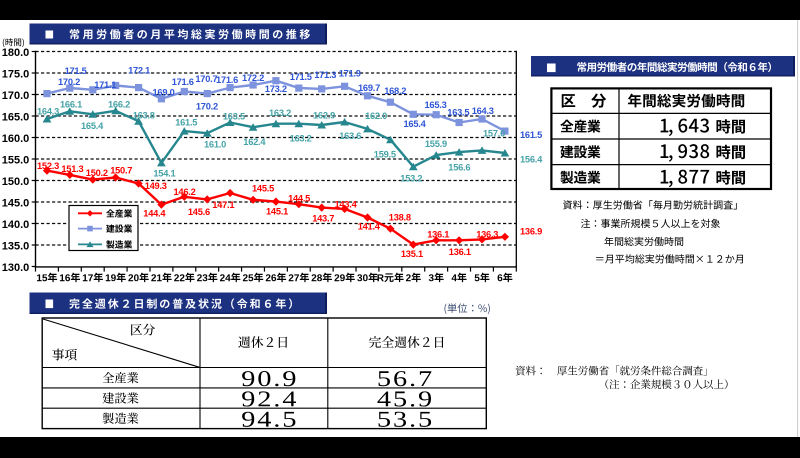 This screenshot has width=800, height=458. What do you see at coordinates (376, 116) in the screenshot?
I see `svg-text: 162.0` at bounding box center [376, 116].